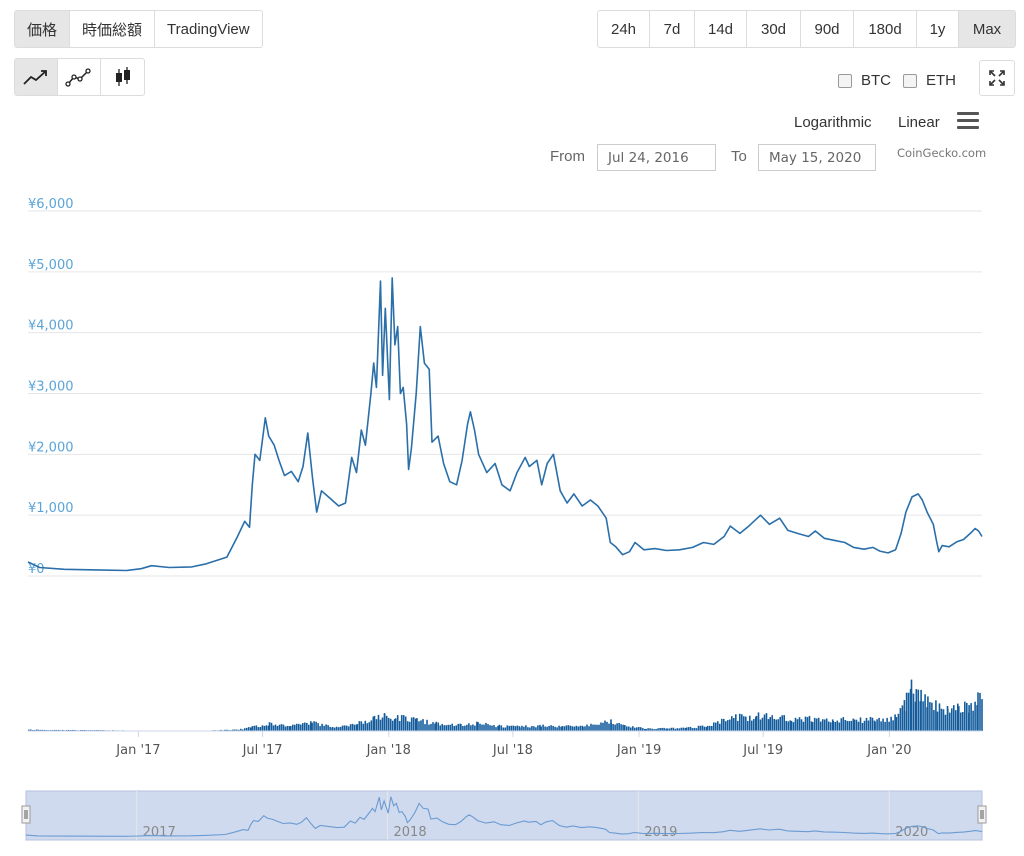  Describe the element at coordinates (817, 157) in the screenshot. I see `to-date-input: May 15, 2020` at that location.